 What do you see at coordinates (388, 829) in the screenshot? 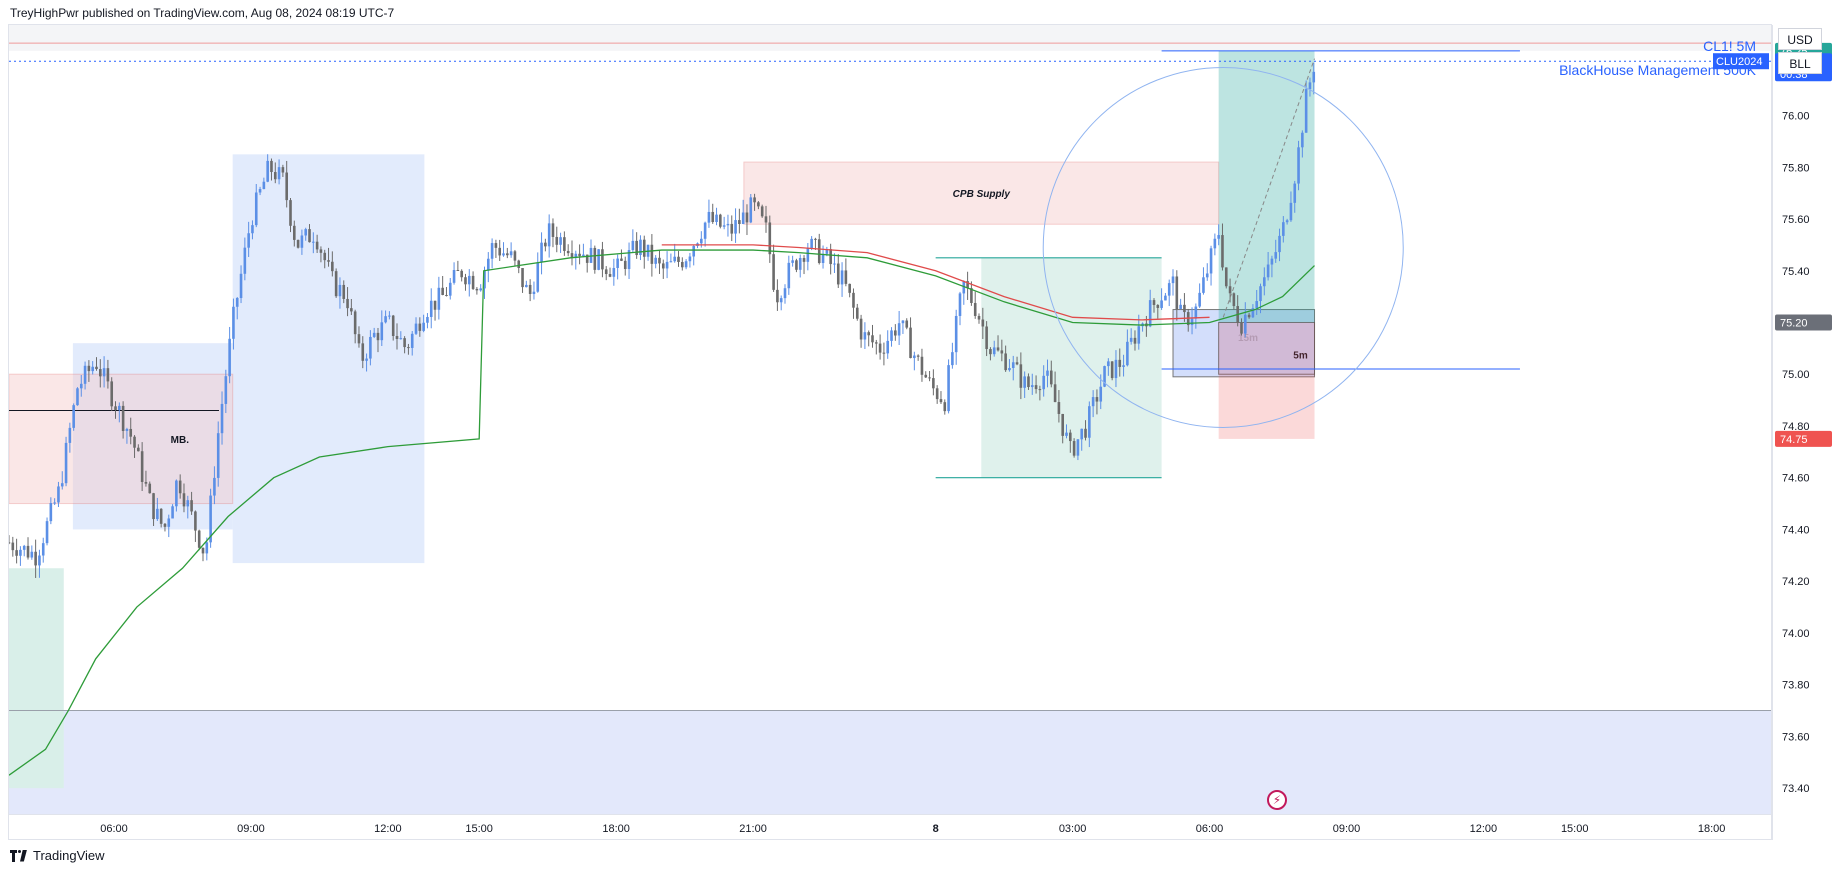
I see `time-tick-label: 12:00` at bounding box center [388, 829].